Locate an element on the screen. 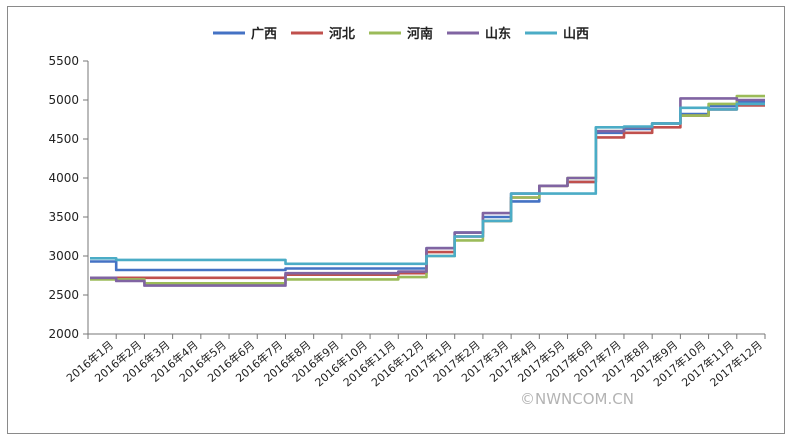 Image resolution: width=796 pixels, height=442 pixels. legend-label-3: 山东 is located at coordinates (498, 34).